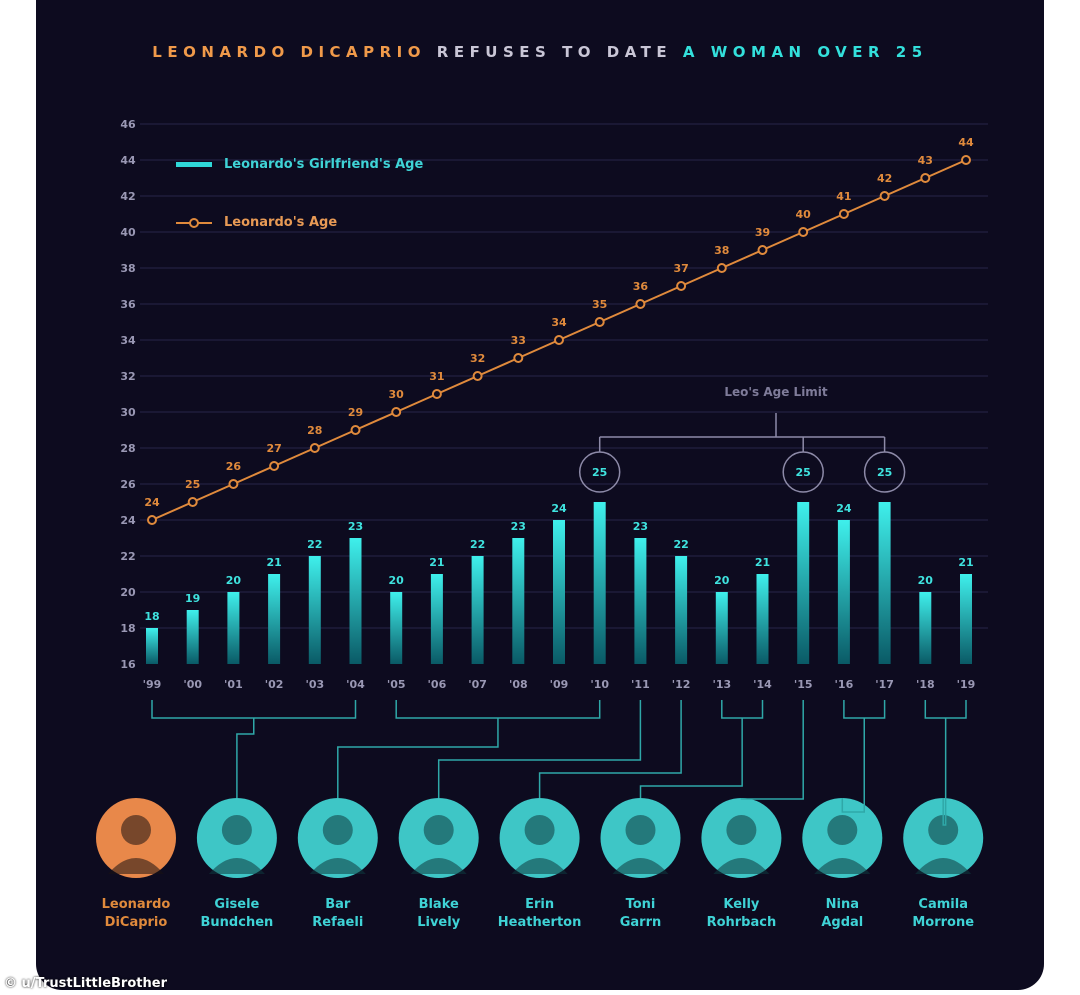 Image resolution: width=1080 pixels, height=995 pixels. What do you see at coordinates (439, 904) in the screenshot?
I see `person-first-name: Blake` at bounding box center [439, 904].